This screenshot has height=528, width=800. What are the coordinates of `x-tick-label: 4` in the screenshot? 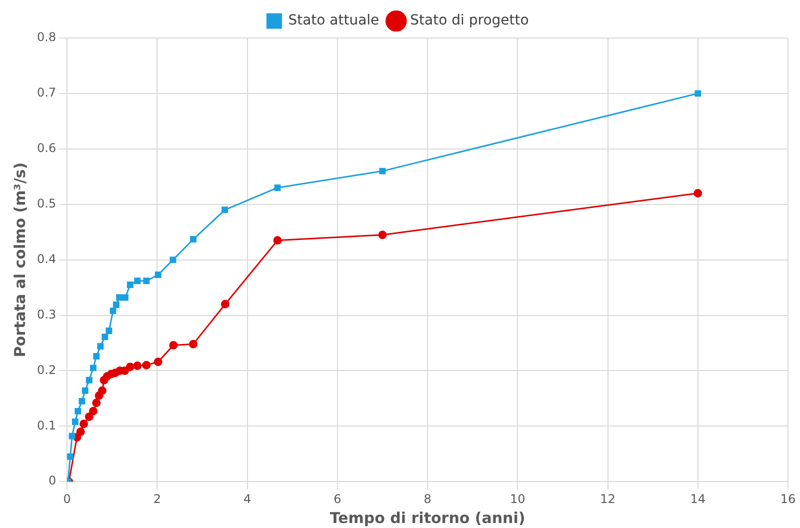 It's located at (247, 499).